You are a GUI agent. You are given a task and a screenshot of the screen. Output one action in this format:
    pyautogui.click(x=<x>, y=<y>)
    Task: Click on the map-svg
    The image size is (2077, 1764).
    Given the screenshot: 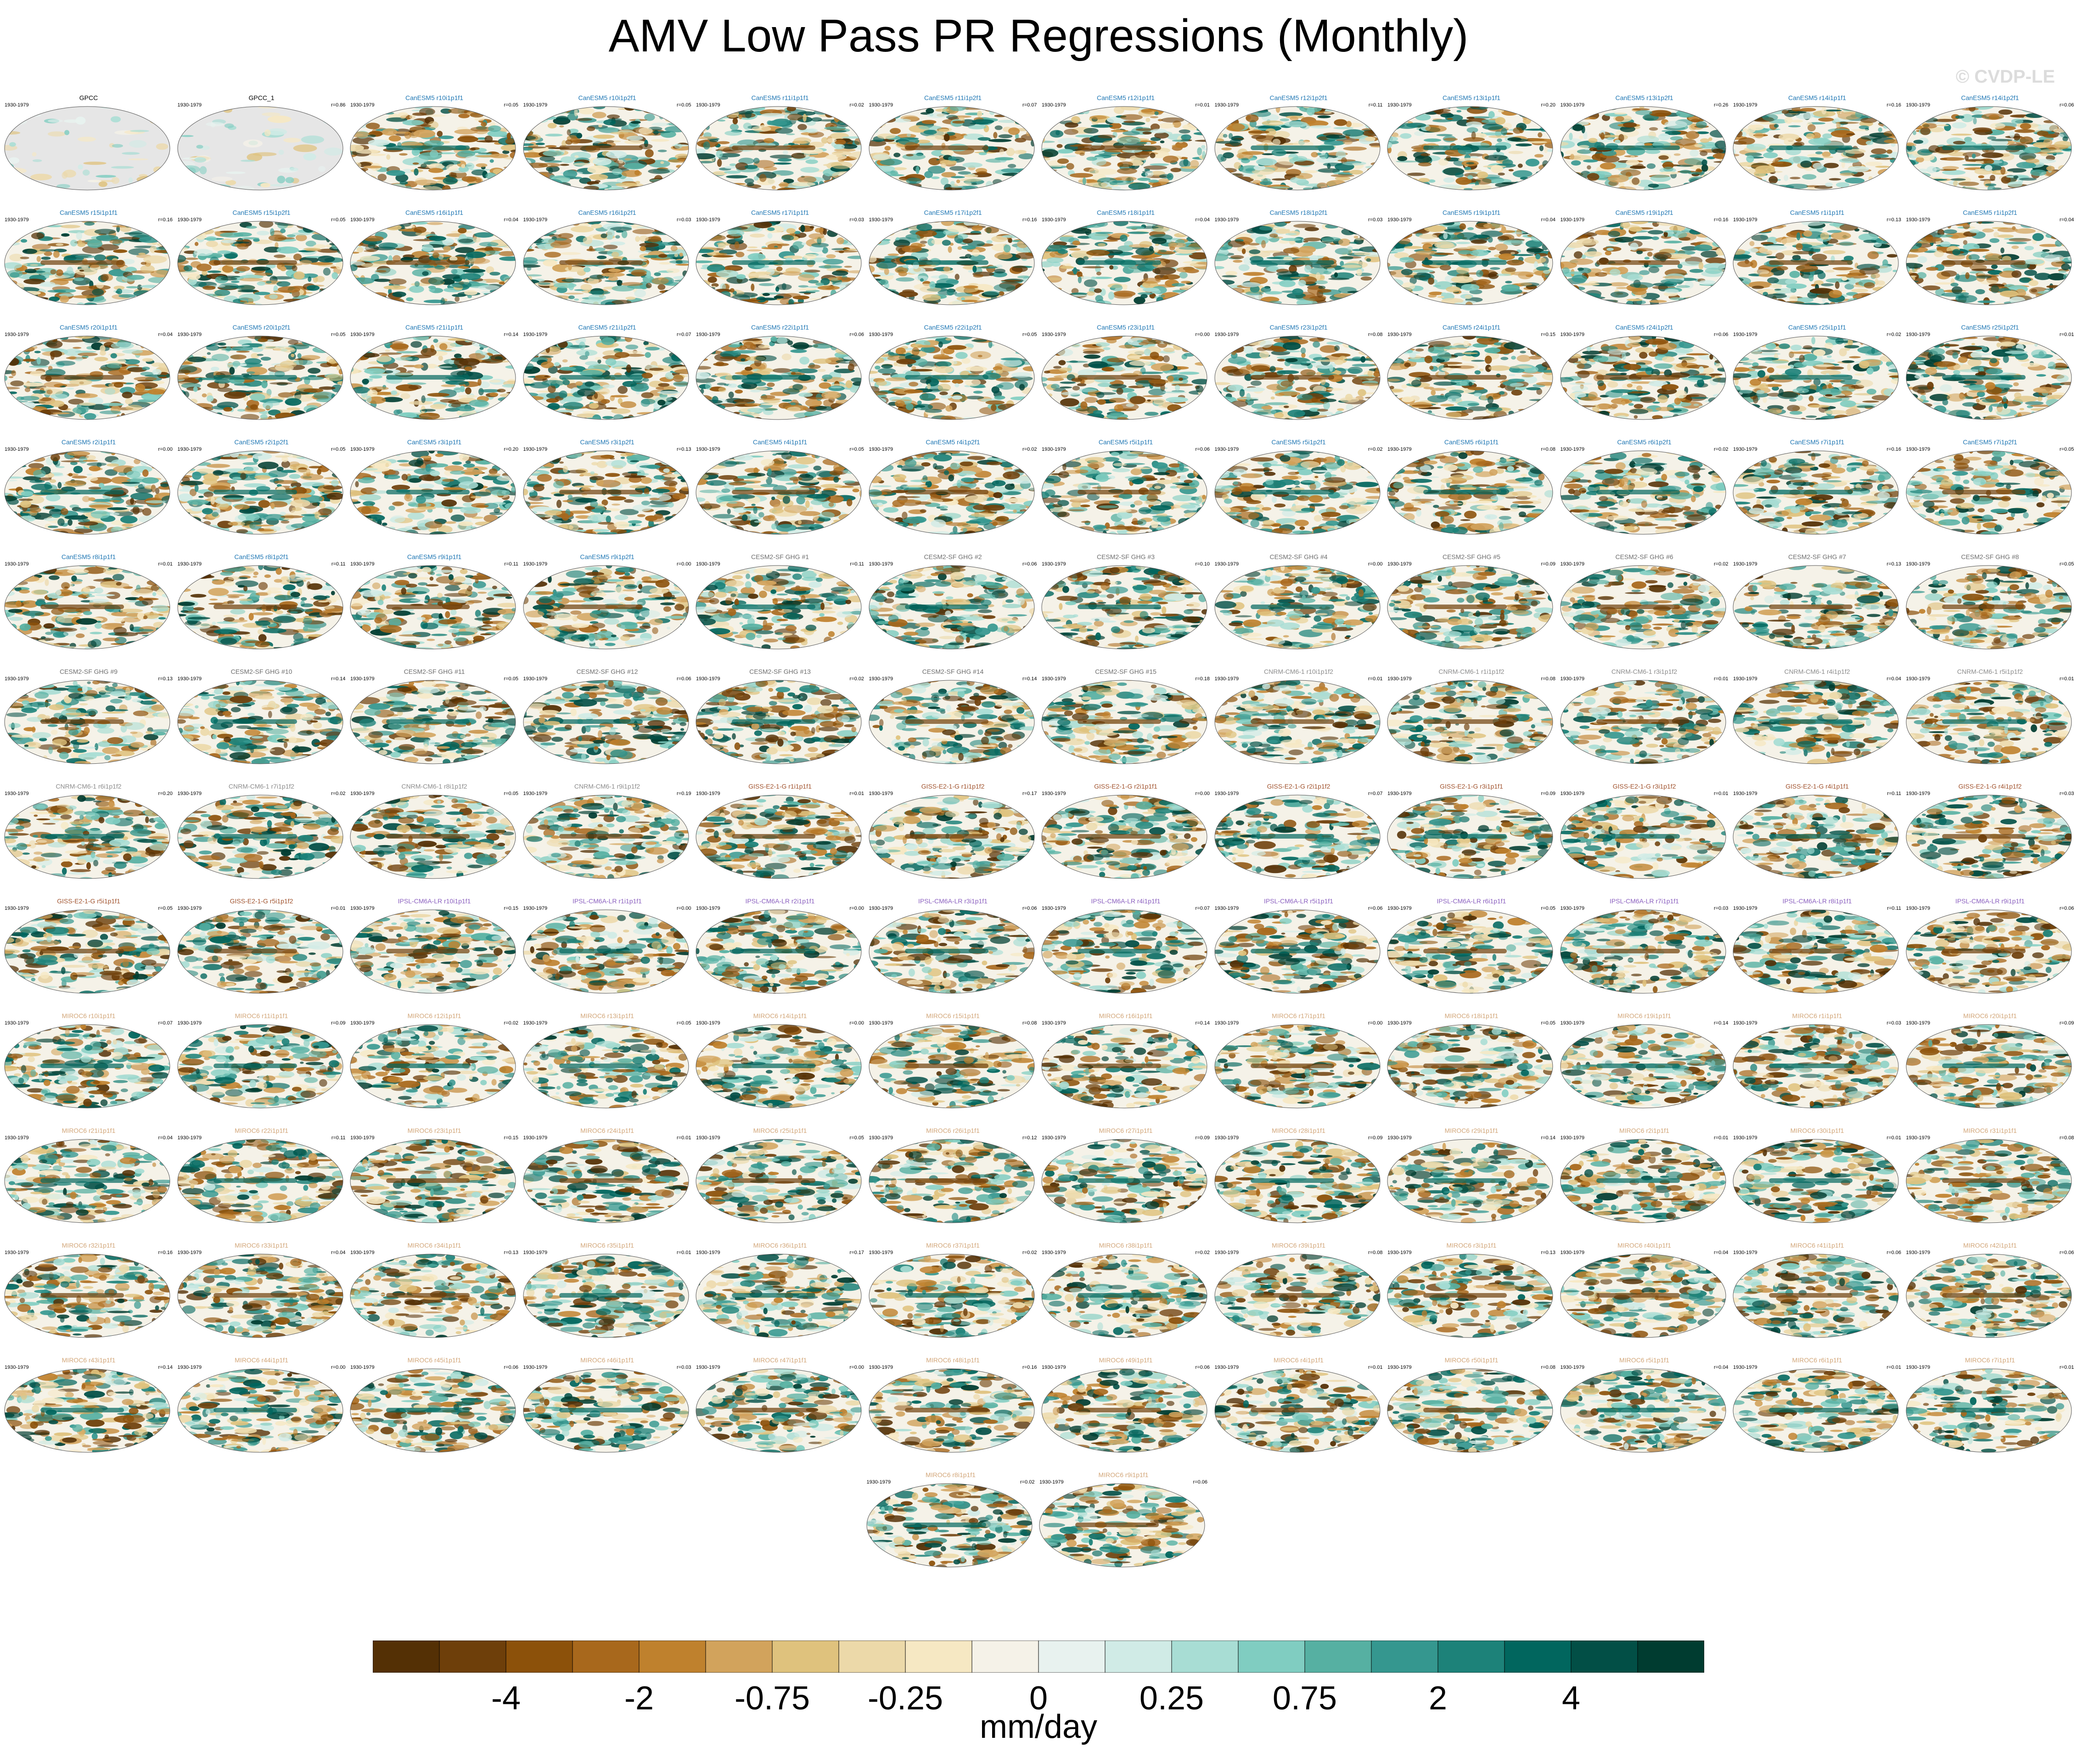 What is the action you would take?
    pyautogui.click(x=779, y=148)
    